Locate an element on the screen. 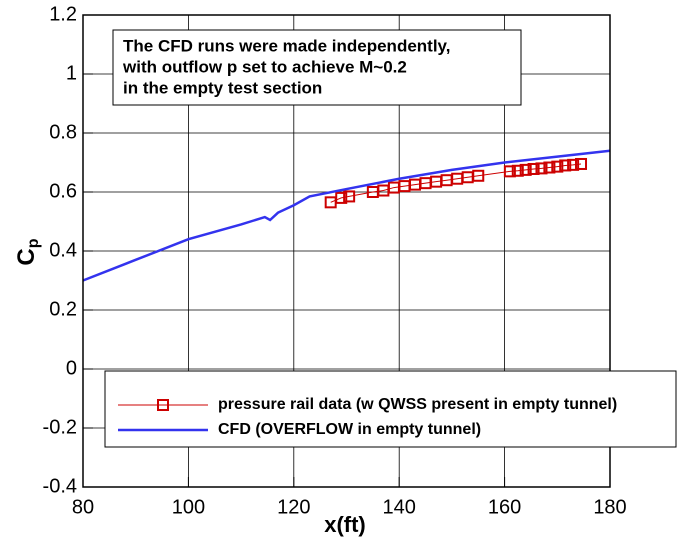 Image resolution: width=680 pixels, height=544 pixels. y-tick-label: 1.2 is located at coordinates (63, 14).